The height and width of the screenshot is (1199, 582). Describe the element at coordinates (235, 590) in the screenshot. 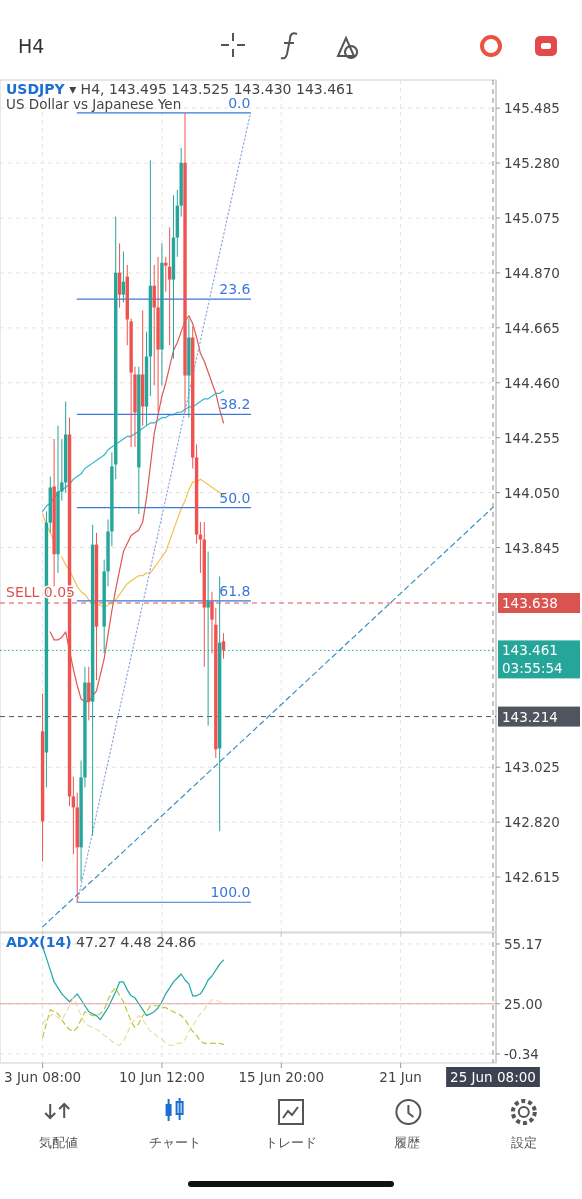

I see `series-label: 61.8` at that location.